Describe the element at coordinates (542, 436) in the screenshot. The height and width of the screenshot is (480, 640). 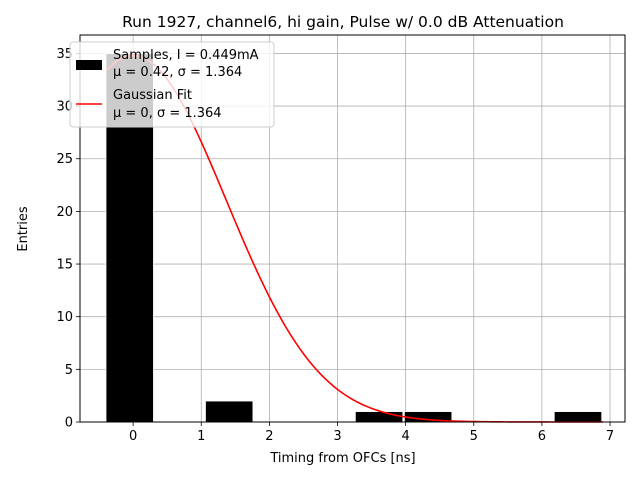
I see `x-tick-label: 6` at that location.